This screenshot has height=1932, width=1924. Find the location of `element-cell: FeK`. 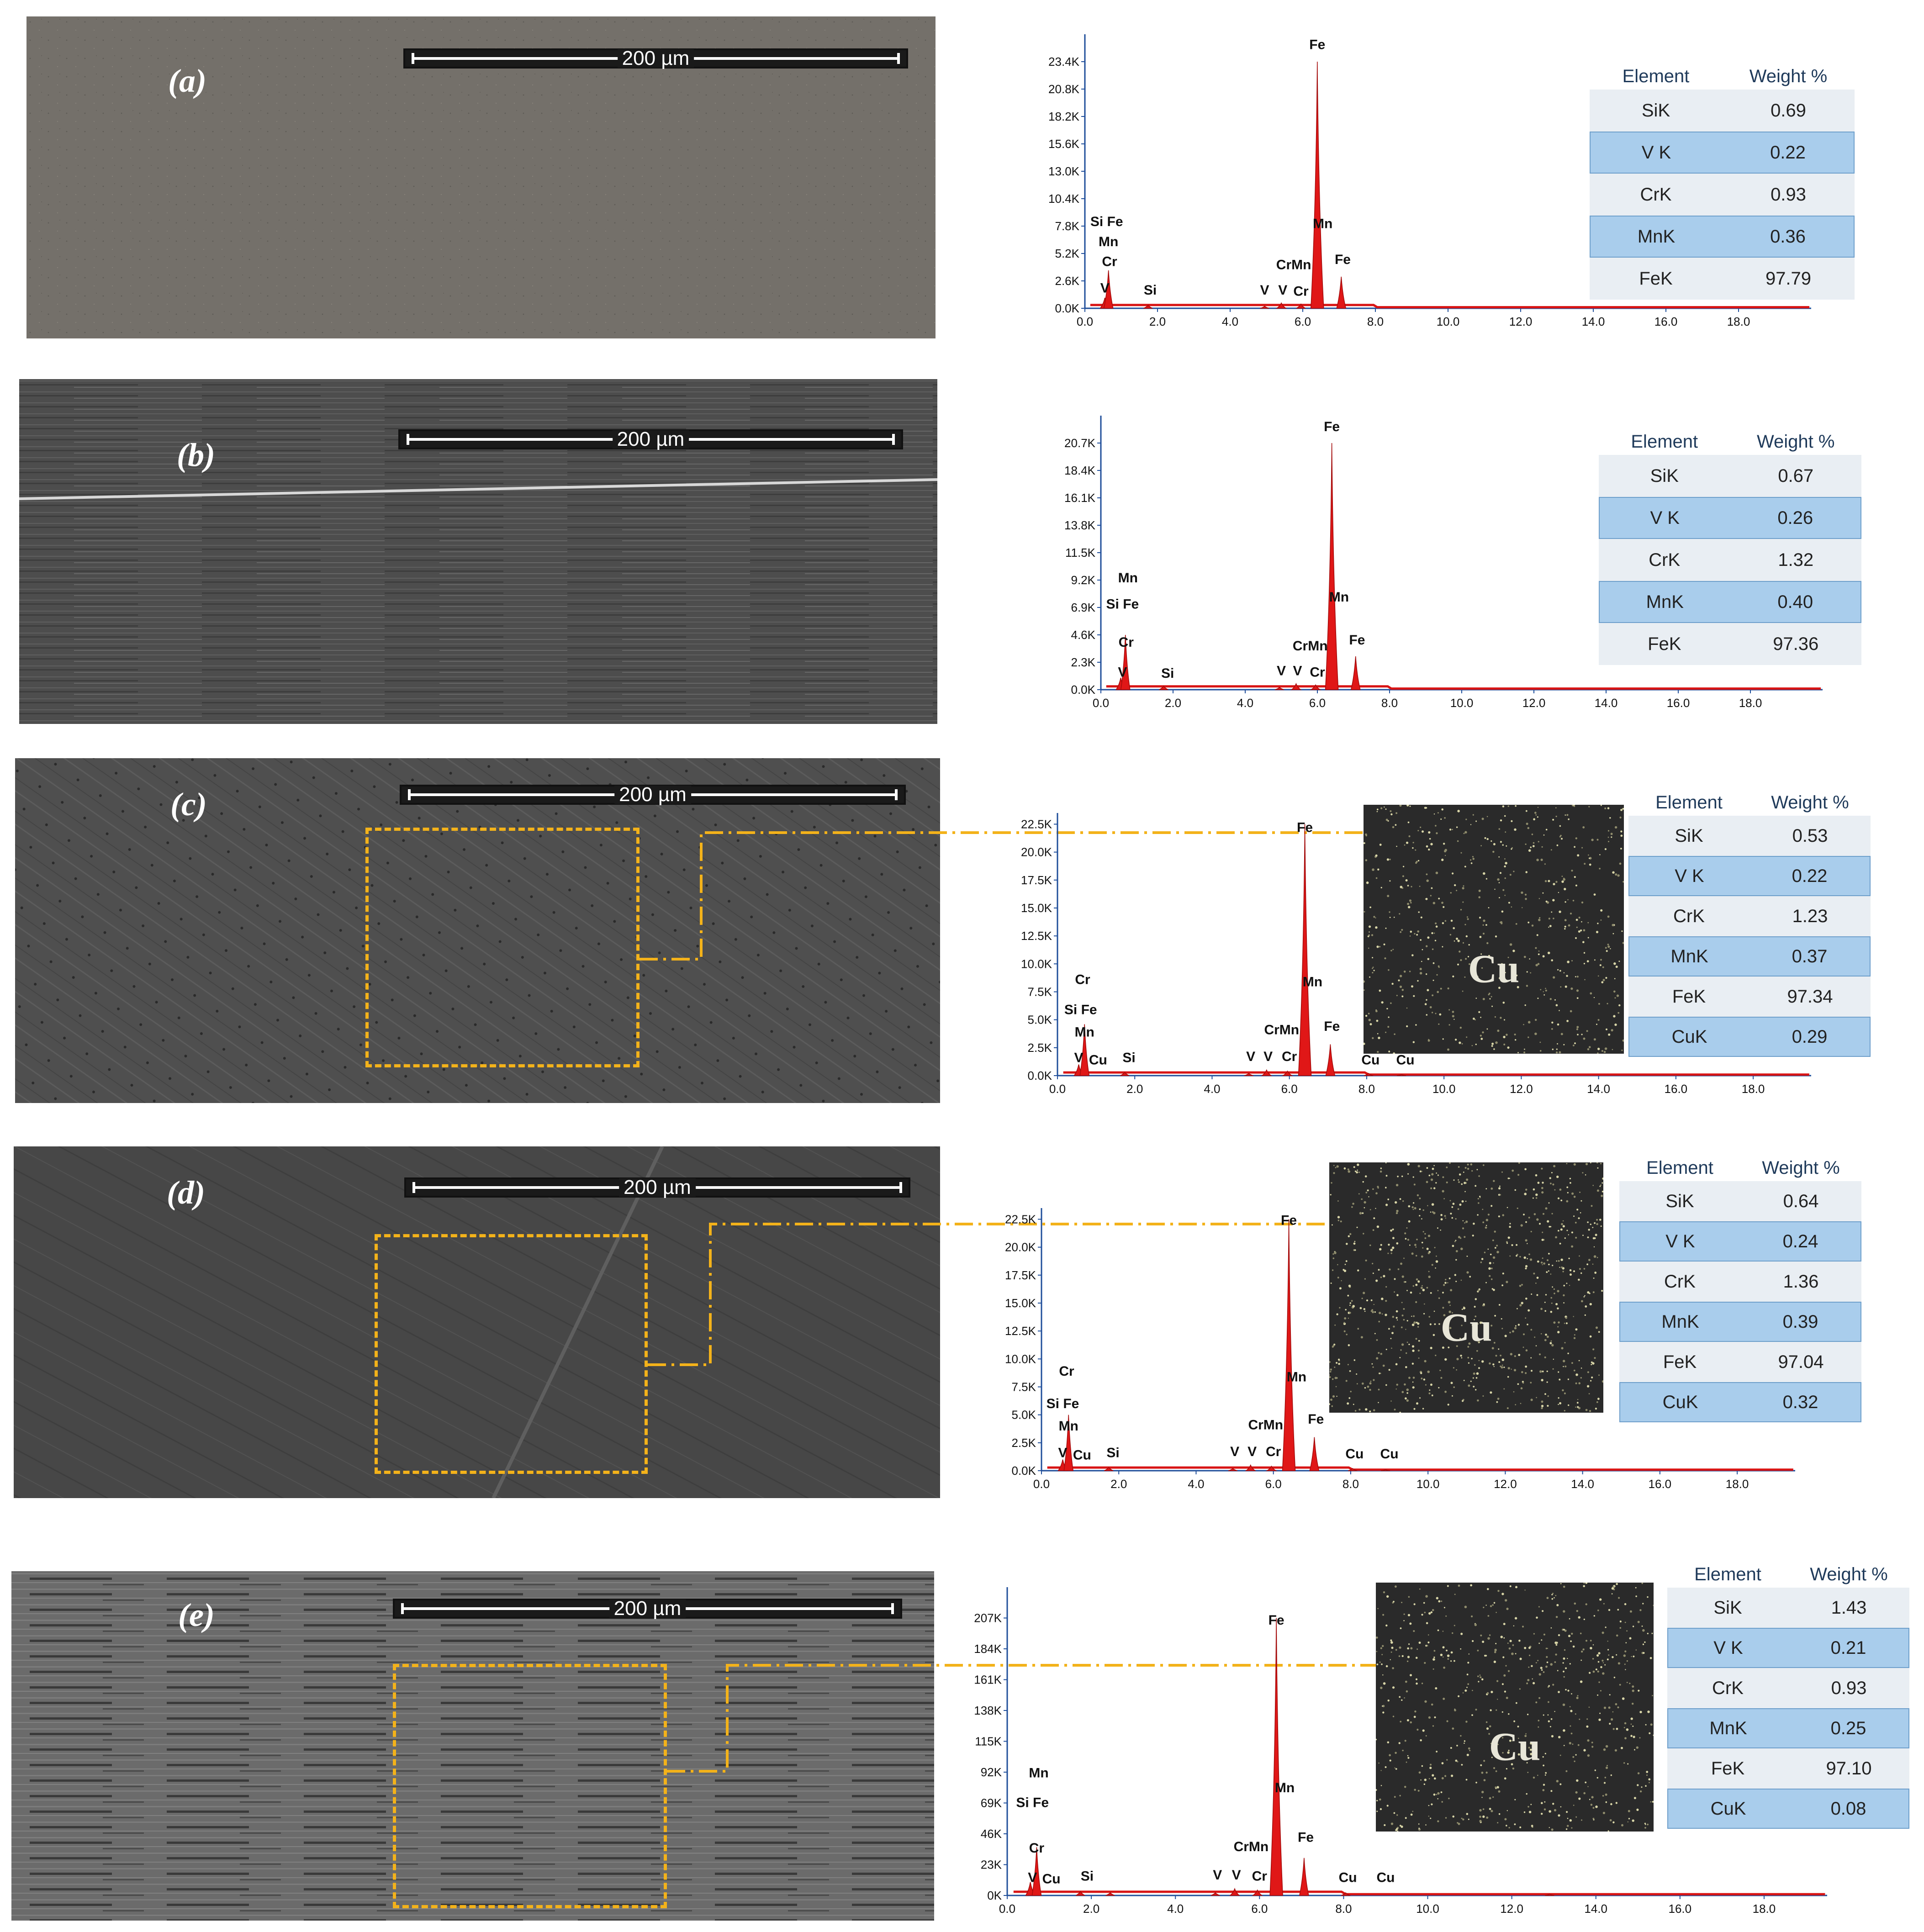

element-cell: FeK is located at coordinates (1656, 278).